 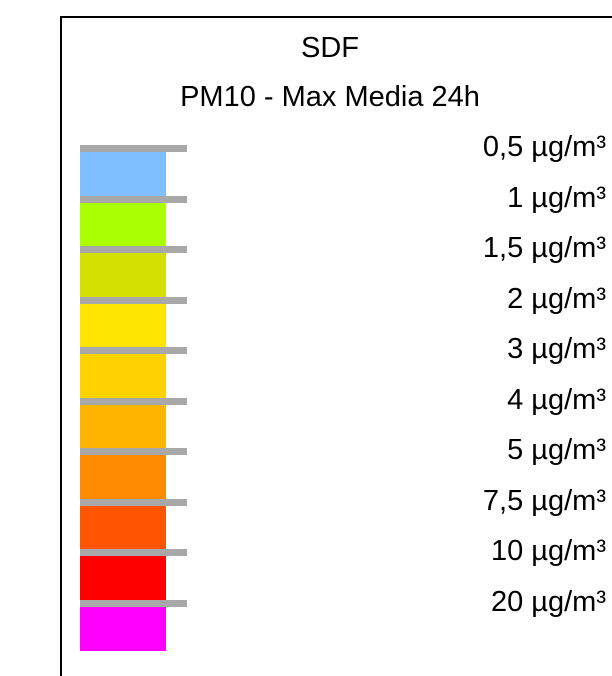 I want to click on legend-label: 4 µg/m³, so click(x=556, y=400).